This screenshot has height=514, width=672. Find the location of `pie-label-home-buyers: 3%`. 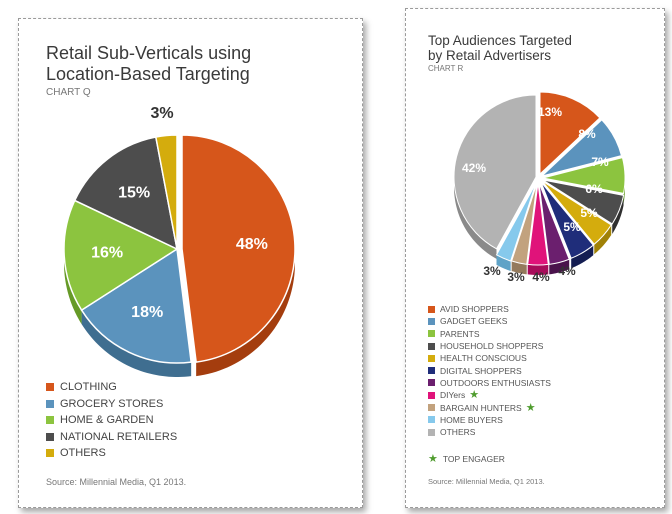

pie-label-home-buyers: 3% is located at coordinates (492, 271).